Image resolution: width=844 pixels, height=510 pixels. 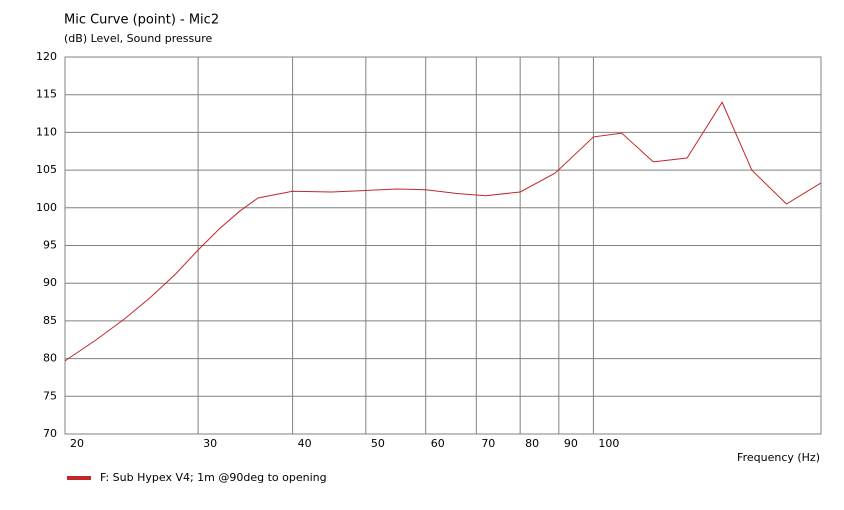 What do you see at coordinates (213, 477) in the screenshot?
I see `legend-label: F: Sub Hypex V4; 1m @90deg to opening` at bounding box center [213, 477].